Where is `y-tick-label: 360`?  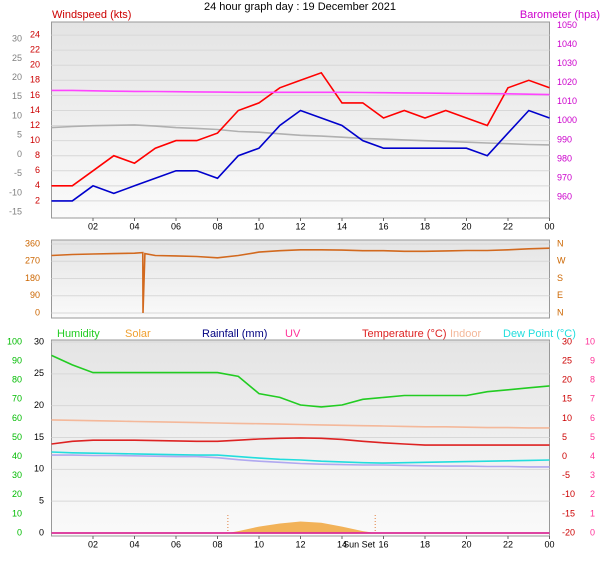 y-tick-label: 360 is located at coordinates (32, 243).